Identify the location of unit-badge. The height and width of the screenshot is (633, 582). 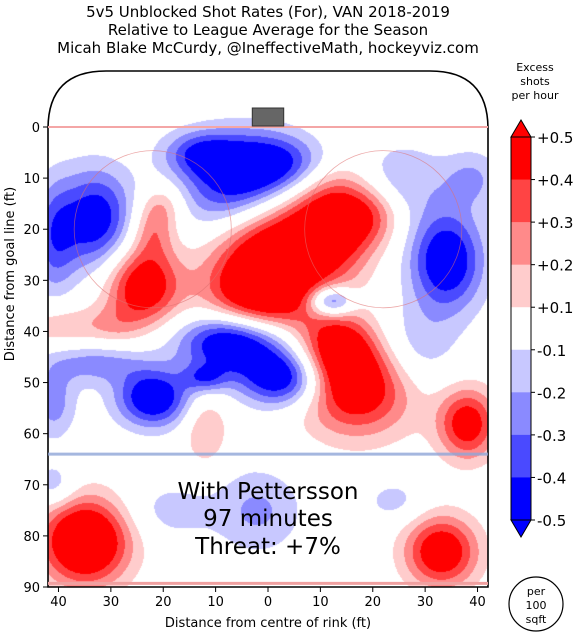
(536, 604).